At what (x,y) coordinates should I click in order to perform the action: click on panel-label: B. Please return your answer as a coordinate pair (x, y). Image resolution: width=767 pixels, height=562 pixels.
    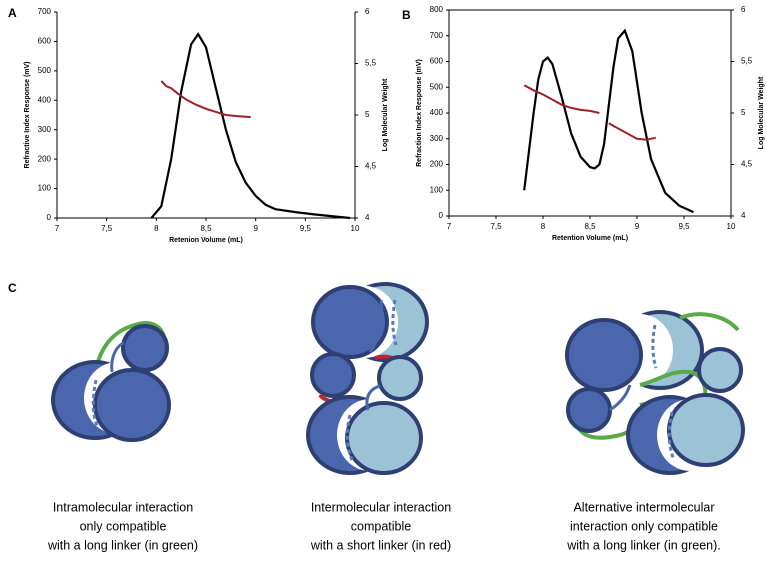
    Looking at the image, I should click on (406, 15).